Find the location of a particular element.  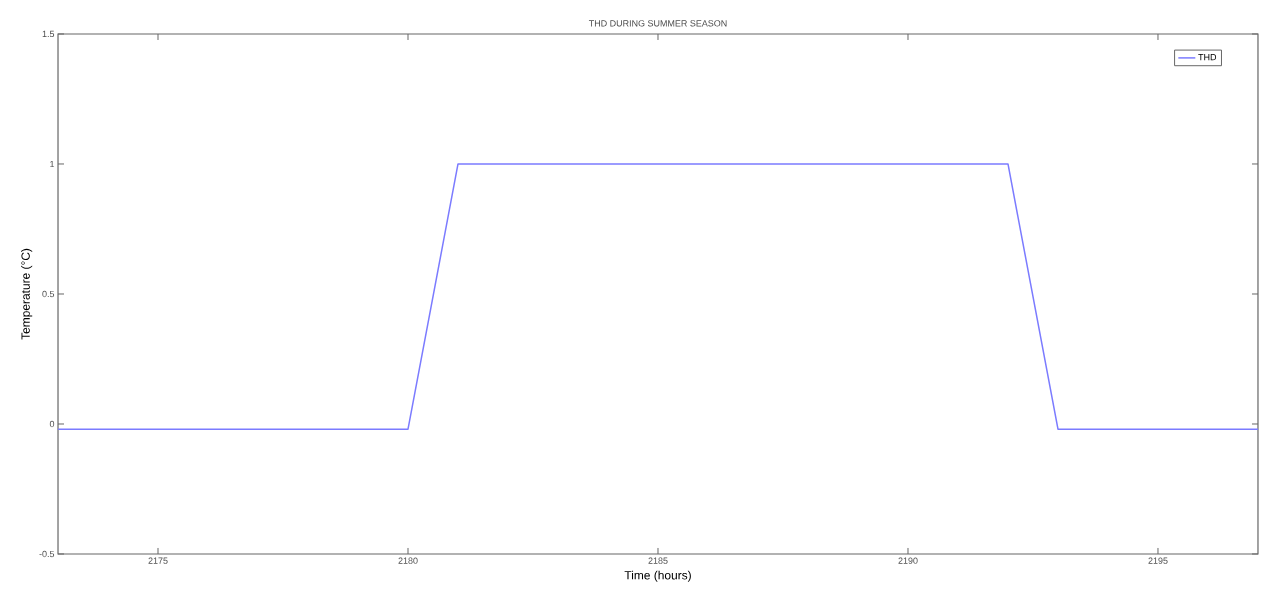

y-tick-label: 0 is located at coordinates (52, 424).